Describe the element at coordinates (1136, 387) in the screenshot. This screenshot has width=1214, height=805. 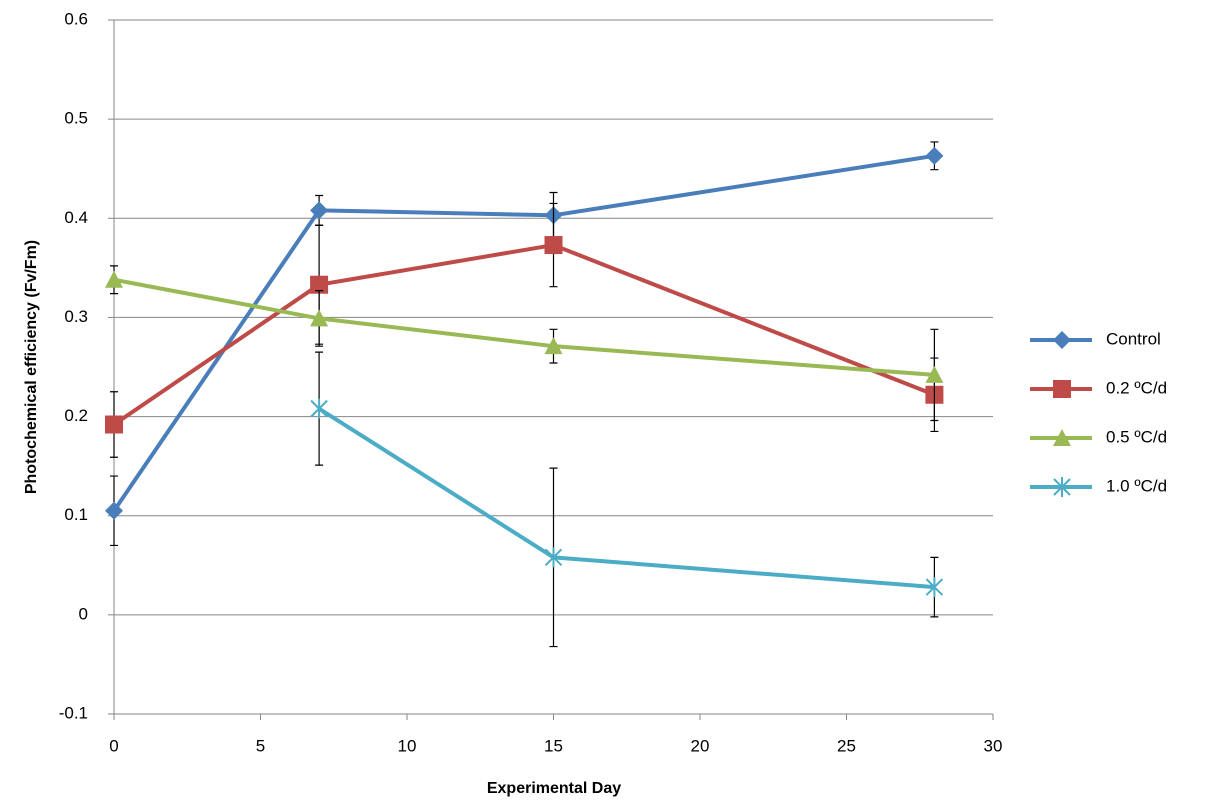
I see `legend-label: 0.2 ºC/d` at that location.